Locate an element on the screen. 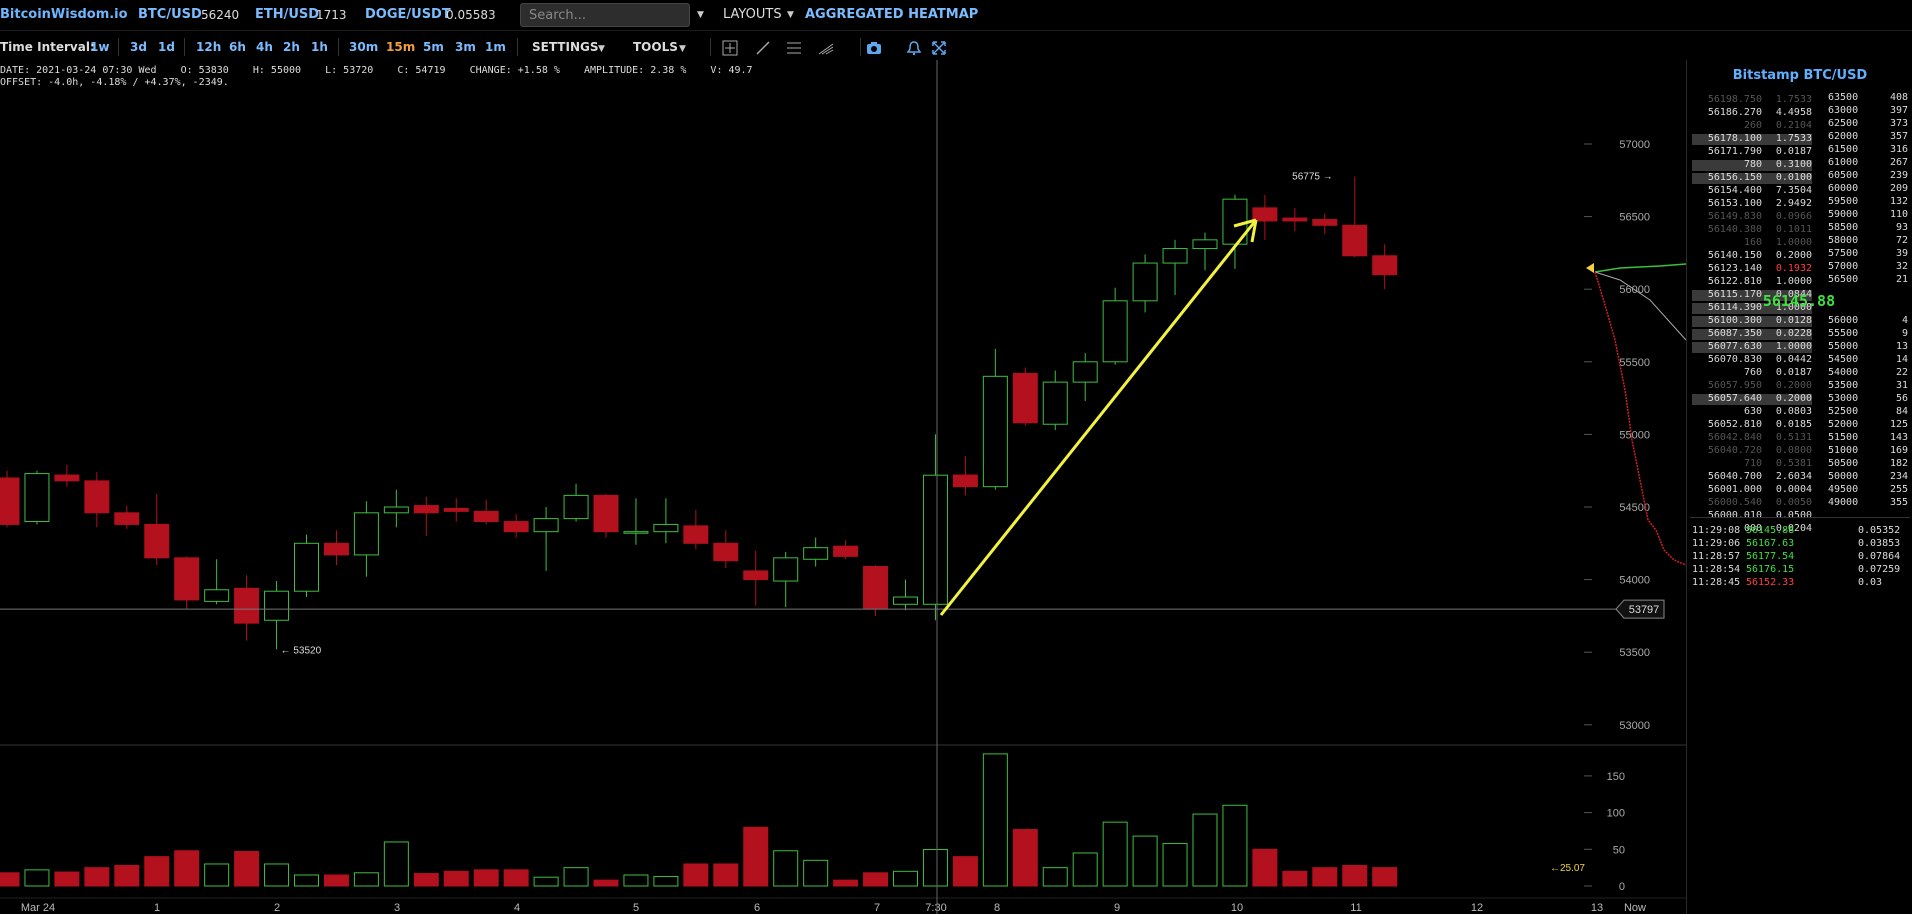  interval-15m: 15m is located at coordinates (401, 47).